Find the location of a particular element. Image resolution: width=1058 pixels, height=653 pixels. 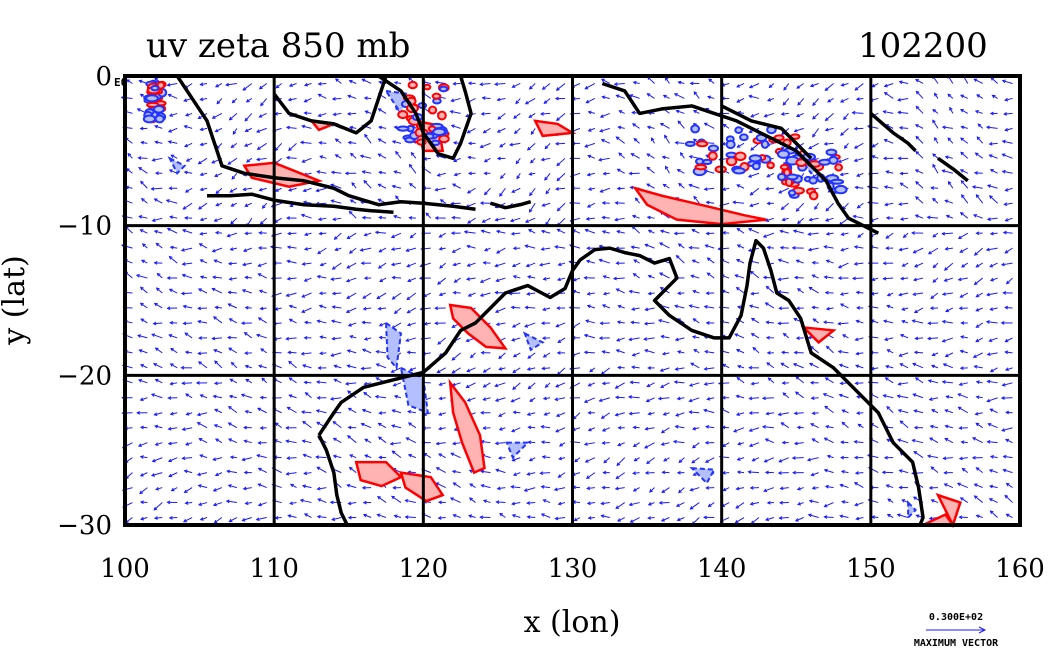

reference-arrow-head is located at coordinates (982, 630).